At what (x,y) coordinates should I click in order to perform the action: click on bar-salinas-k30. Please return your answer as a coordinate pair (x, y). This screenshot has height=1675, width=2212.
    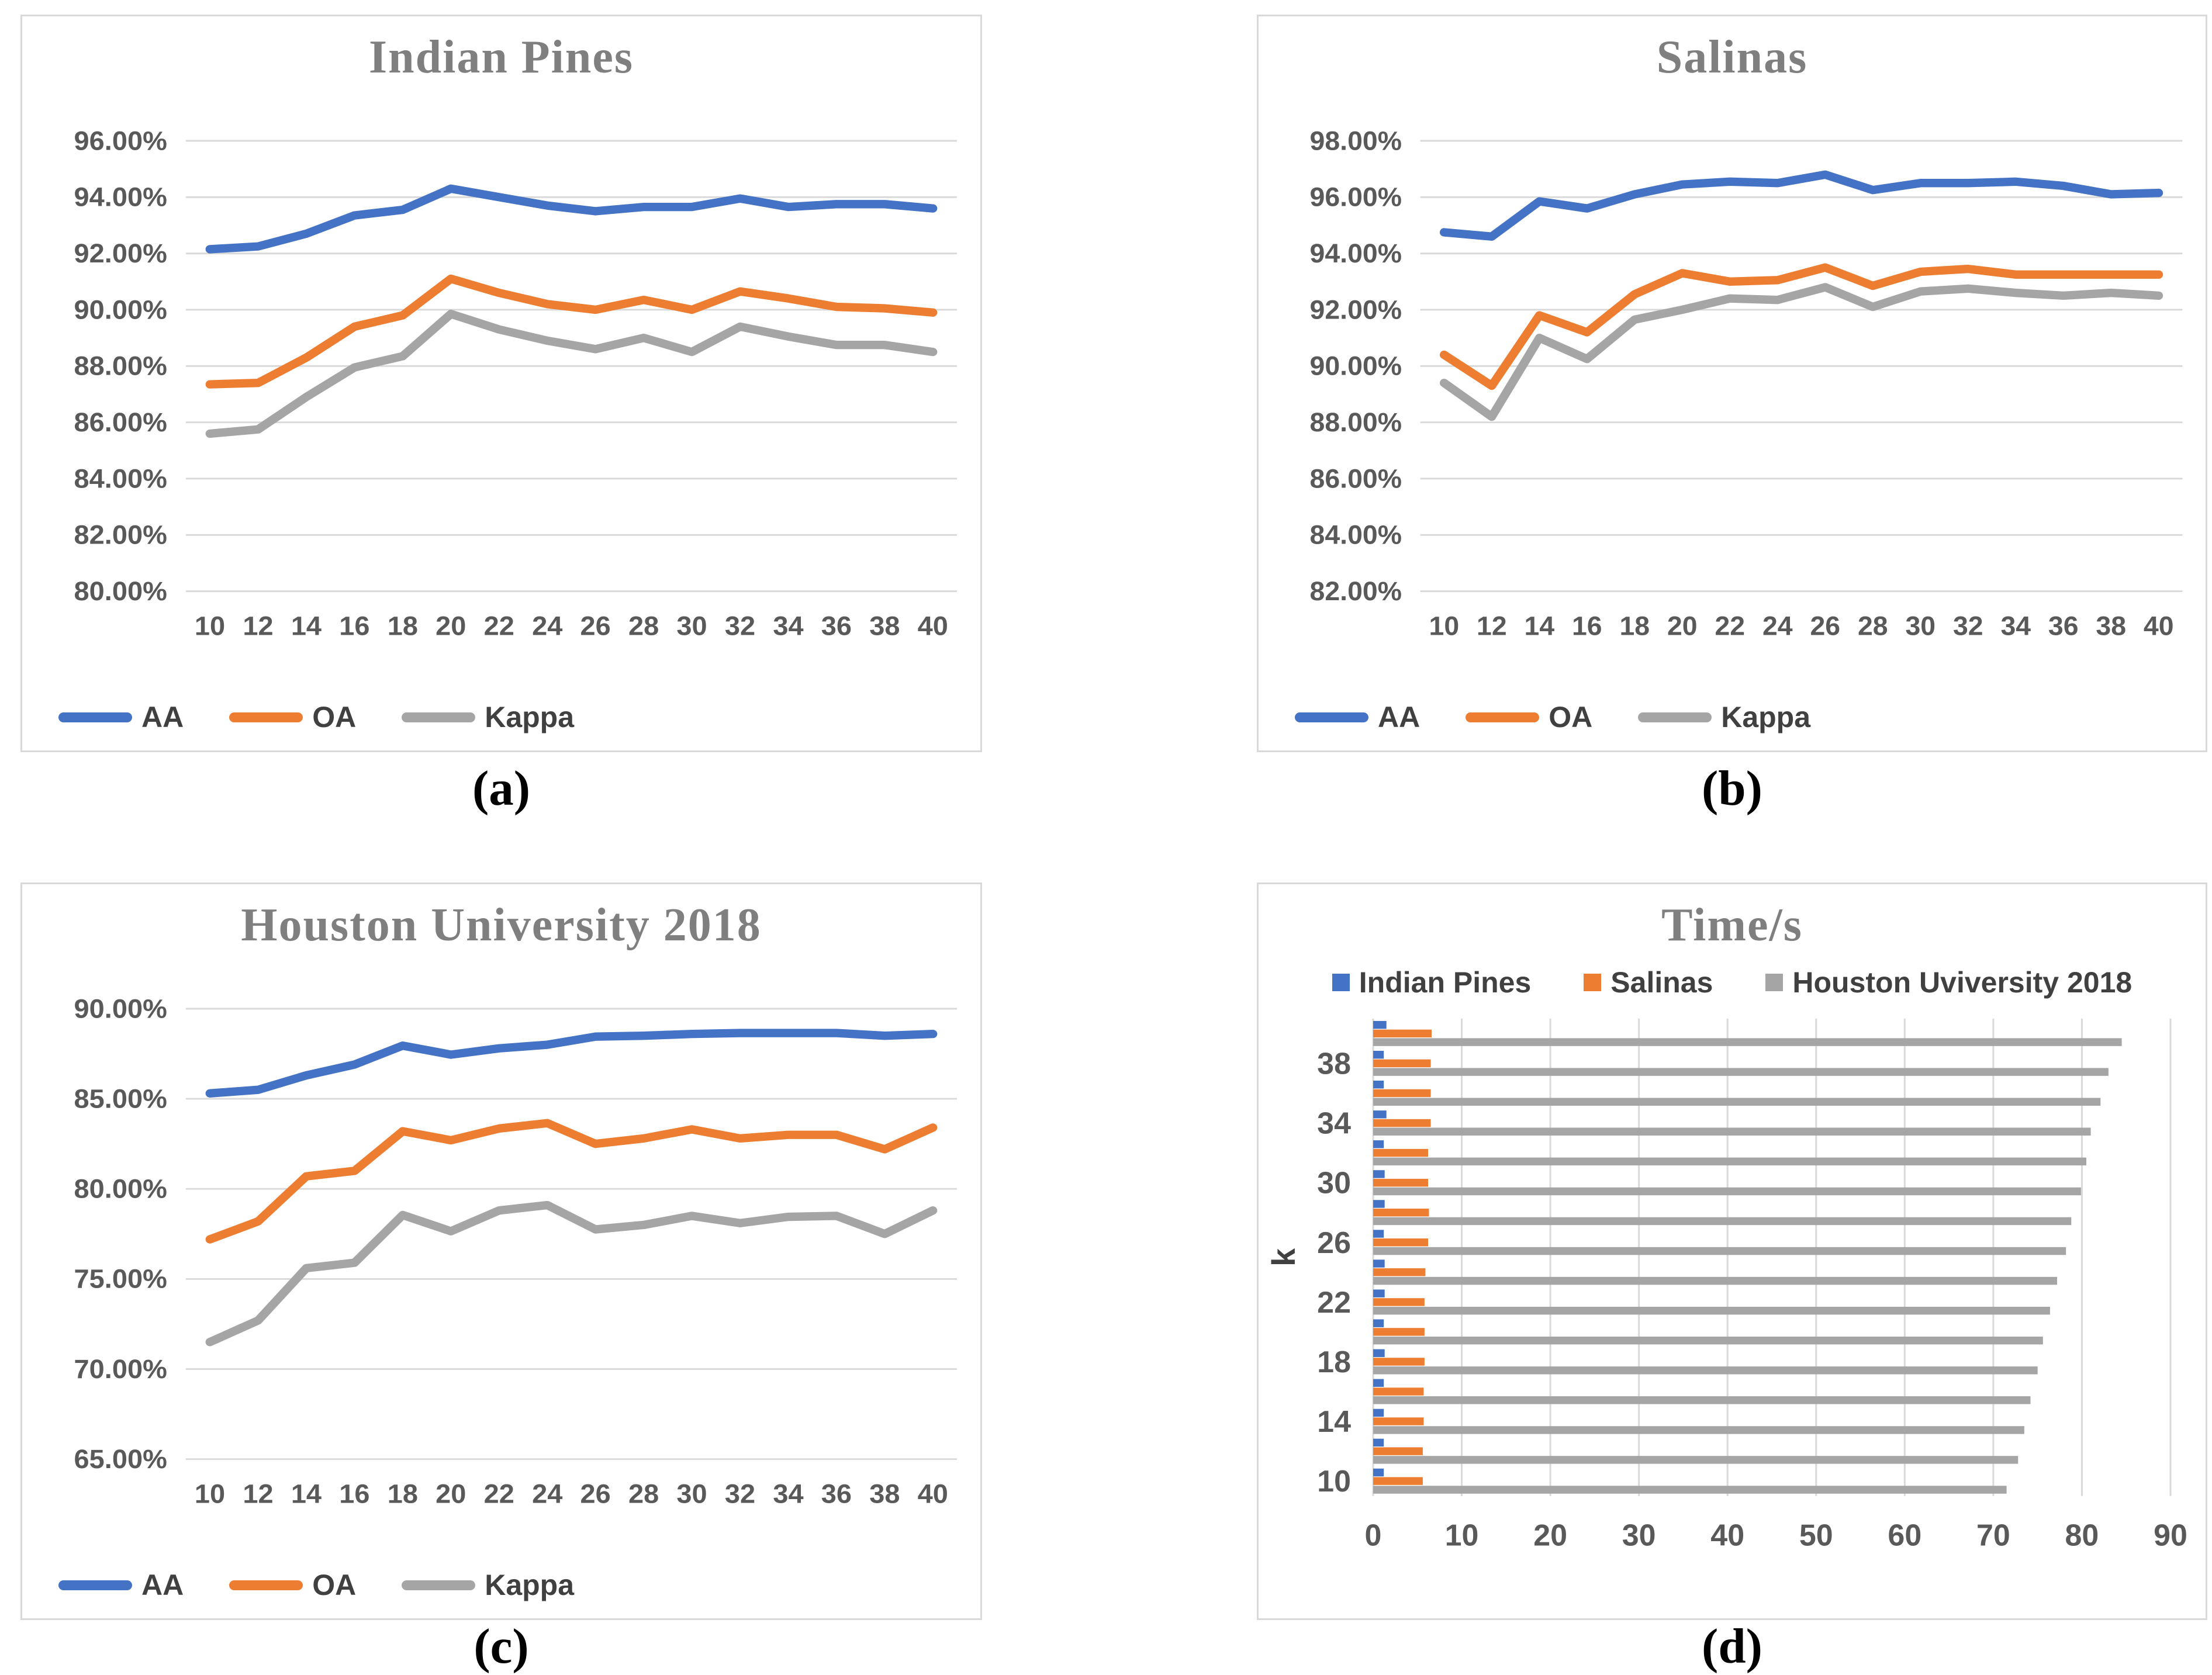
    Looking at the image, I should click on (1400, 1182).